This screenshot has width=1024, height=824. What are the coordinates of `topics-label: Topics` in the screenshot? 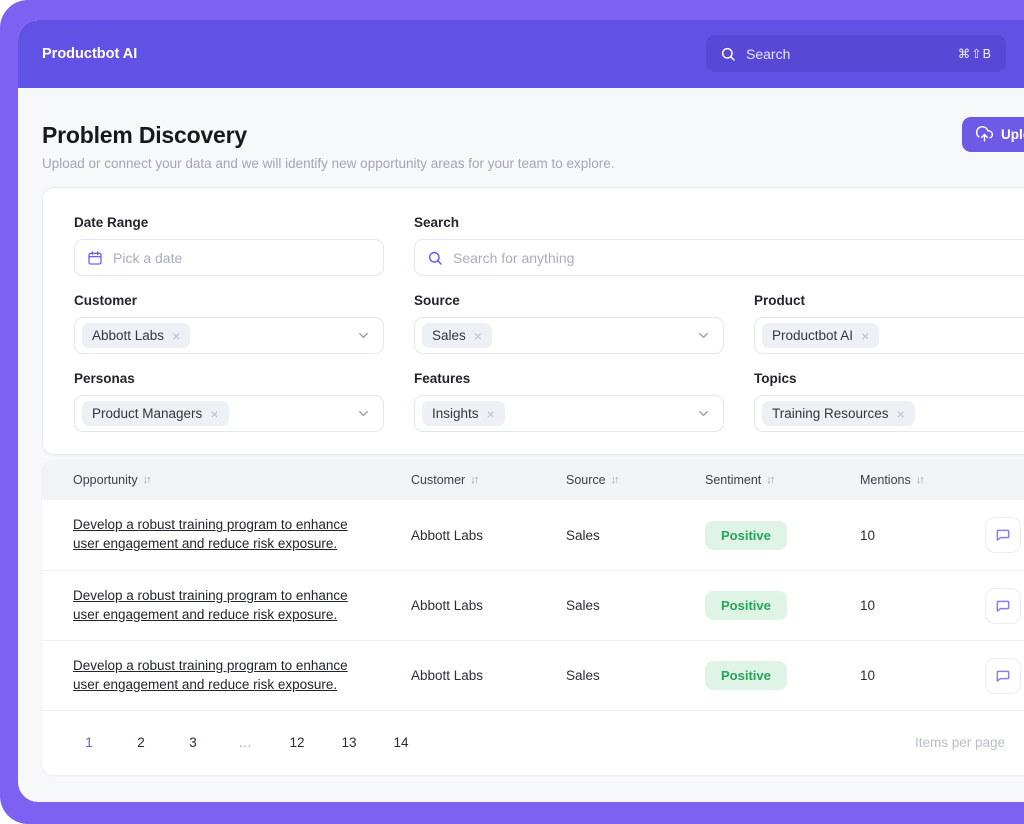 It's located at (775, 378).